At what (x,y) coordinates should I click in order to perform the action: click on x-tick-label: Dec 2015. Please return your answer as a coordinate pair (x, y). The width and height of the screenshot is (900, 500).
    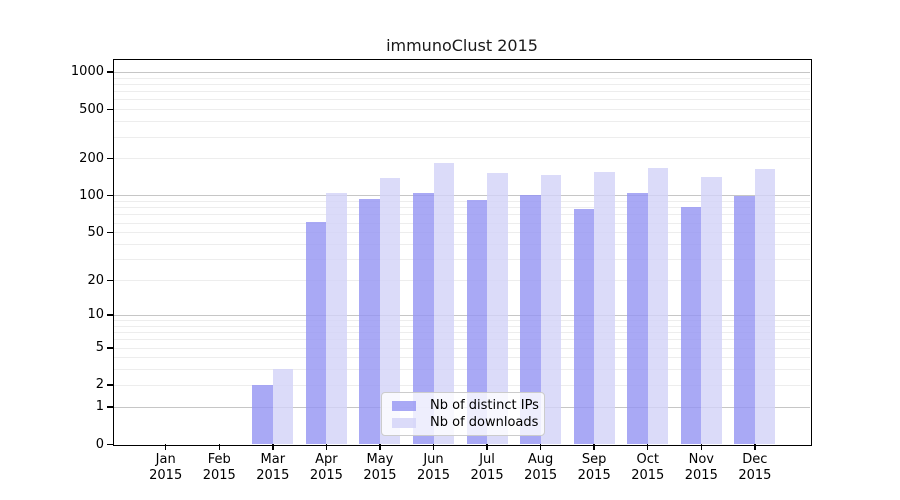
    Looking at the image, I should click on (755, 468).